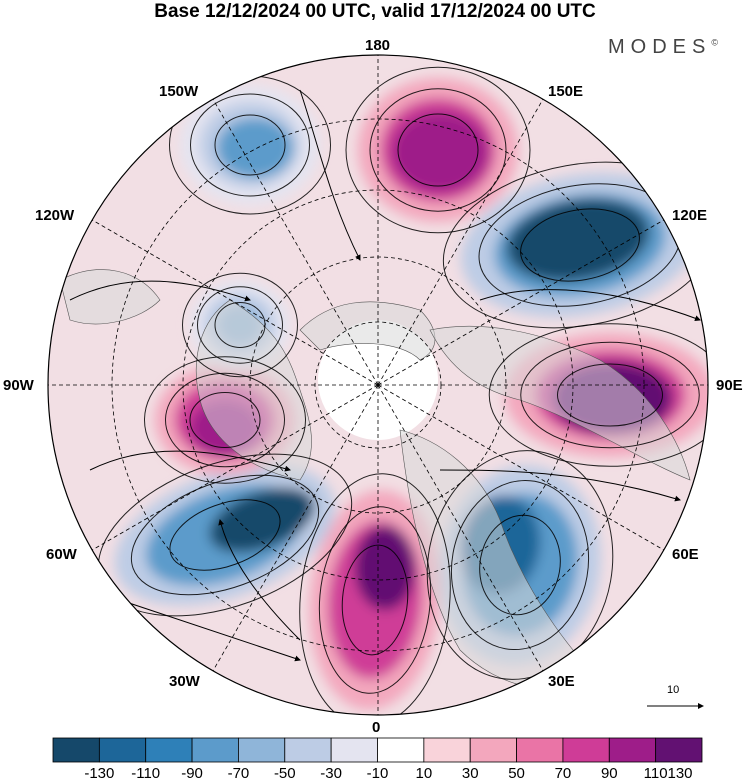  I want to click on colorbar-tick-label: -110, so click(146, 773).